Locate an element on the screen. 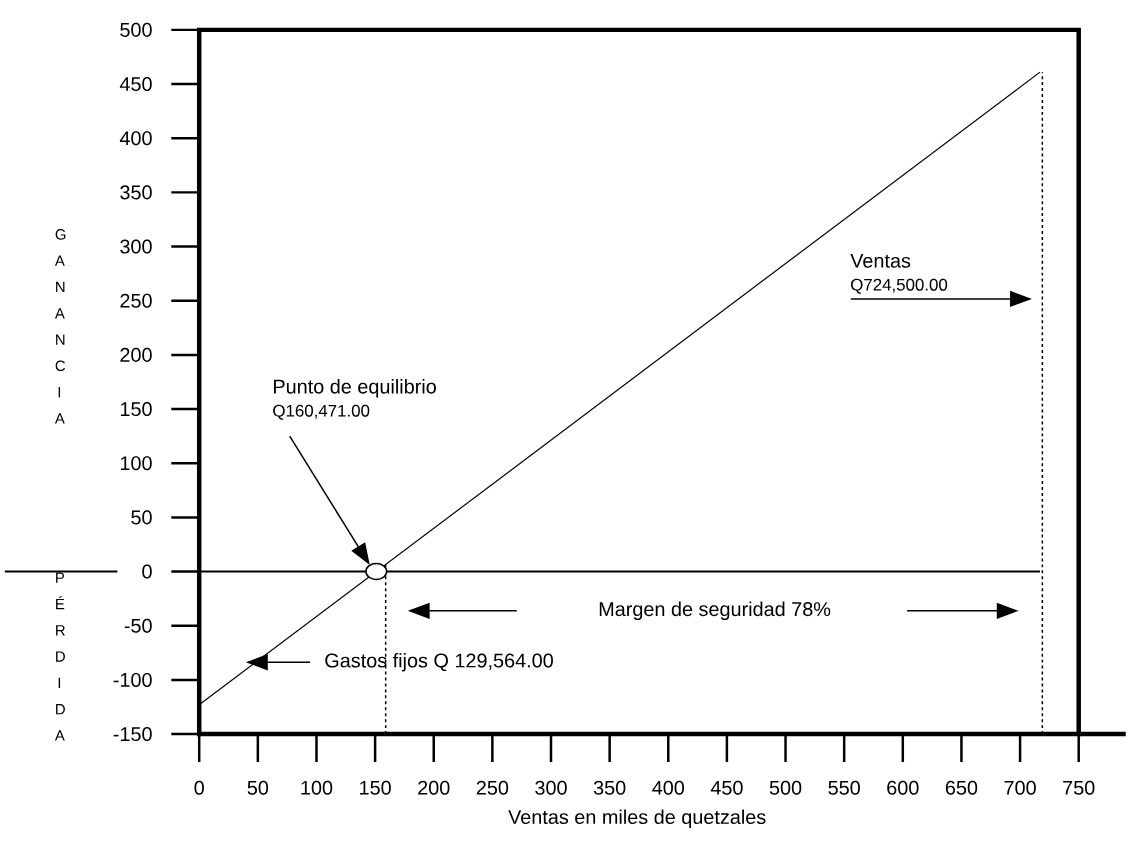  y-tick-label: 250 is located at coordinates (136, 300).